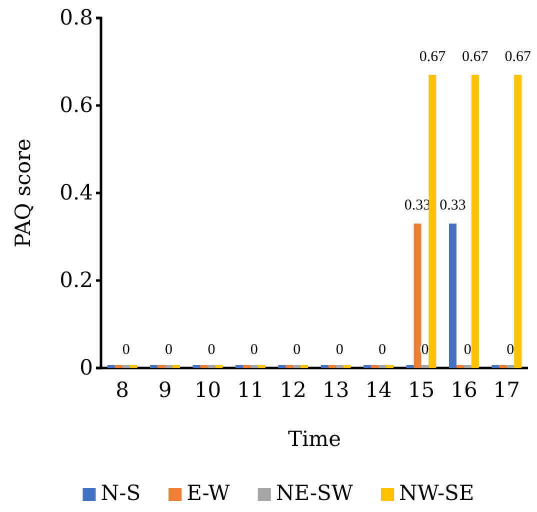  I want to click on x-tick-label: 10, so click(208, 390).